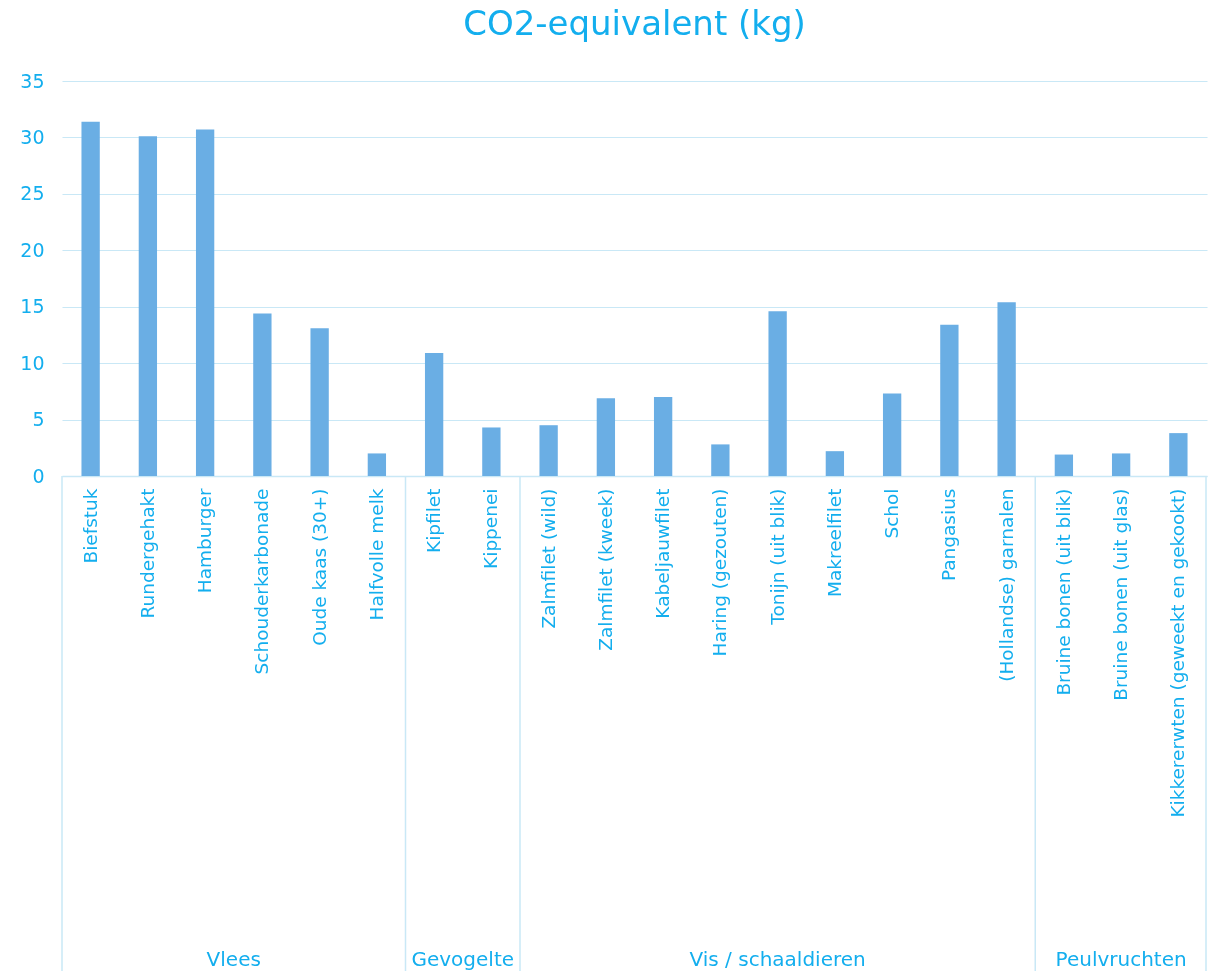 Image resolution: width=1209 pixels, height=971 pixels. I want to click on y-tick-label: 15, so click(32, 306).